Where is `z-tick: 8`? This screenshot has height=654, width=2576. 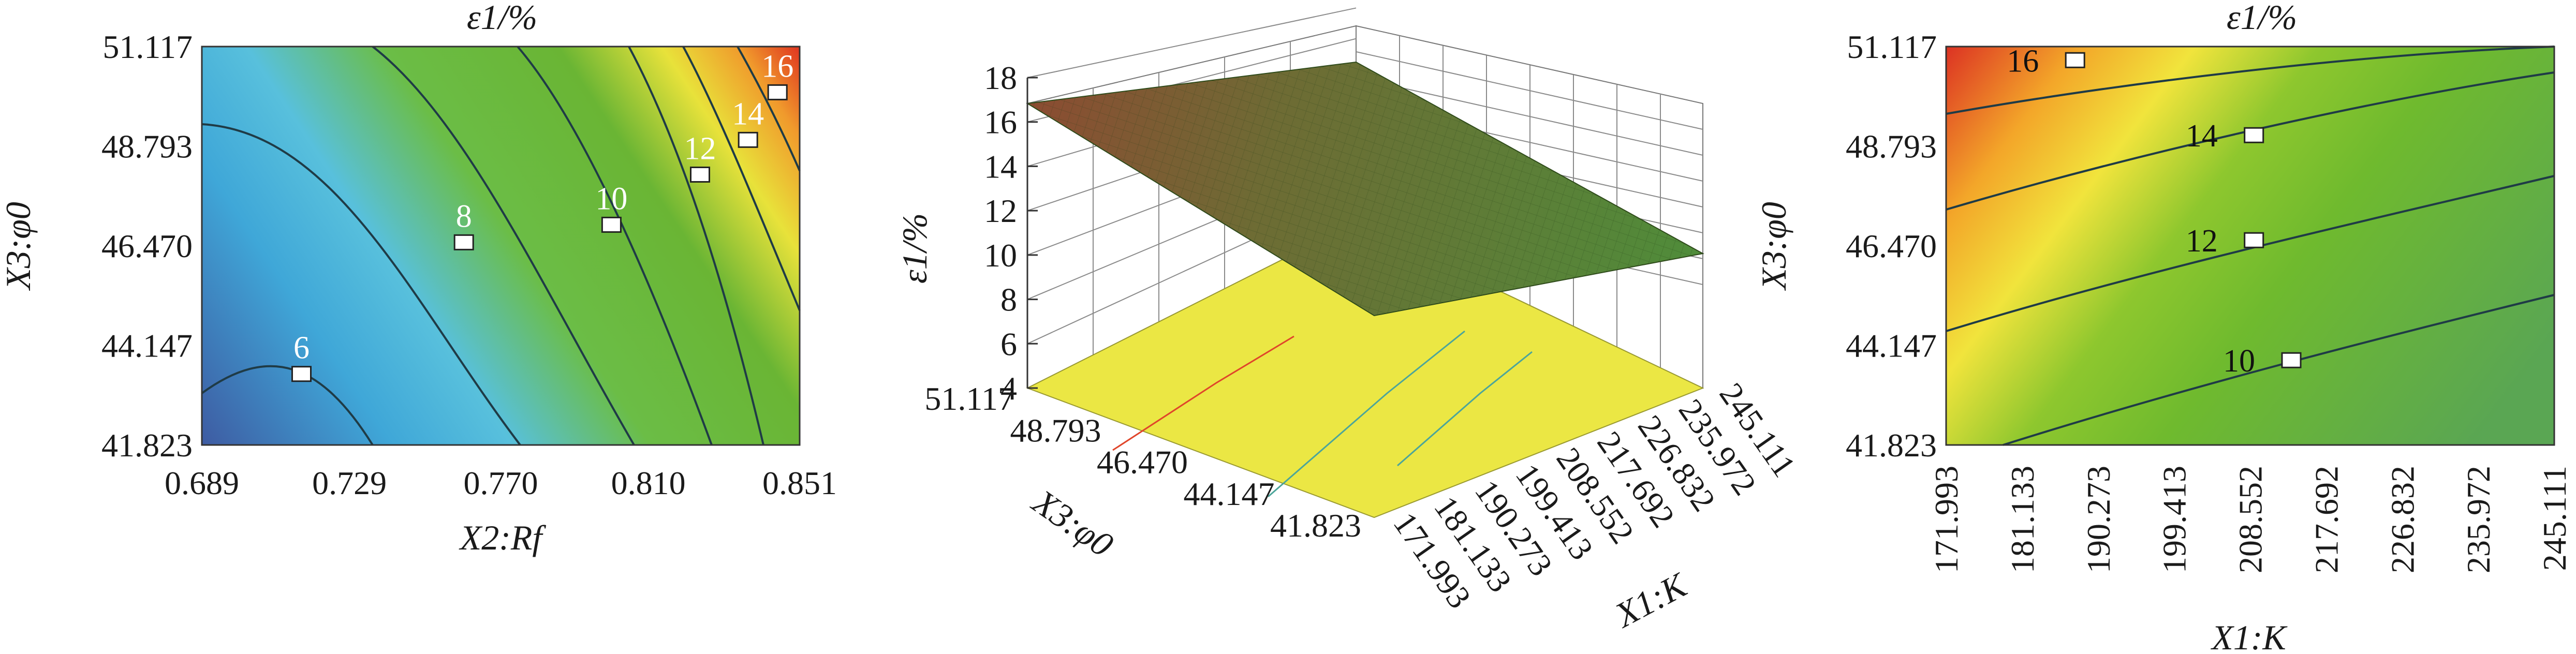
z-tick: 8 is located at coordinates (1009, 299).